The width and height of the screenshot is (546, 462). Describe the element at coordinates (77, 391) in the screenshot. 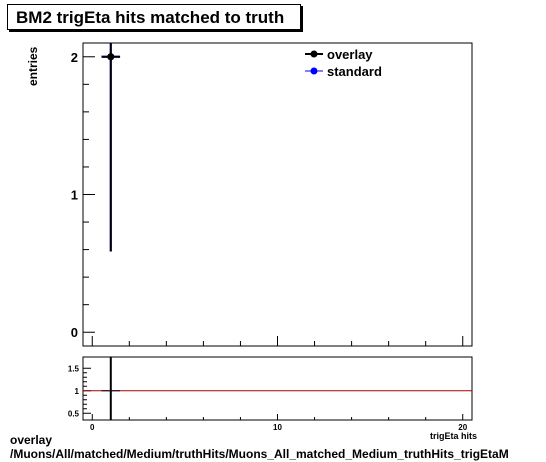

I see `ratio-y-tick-label: 1` at that location.